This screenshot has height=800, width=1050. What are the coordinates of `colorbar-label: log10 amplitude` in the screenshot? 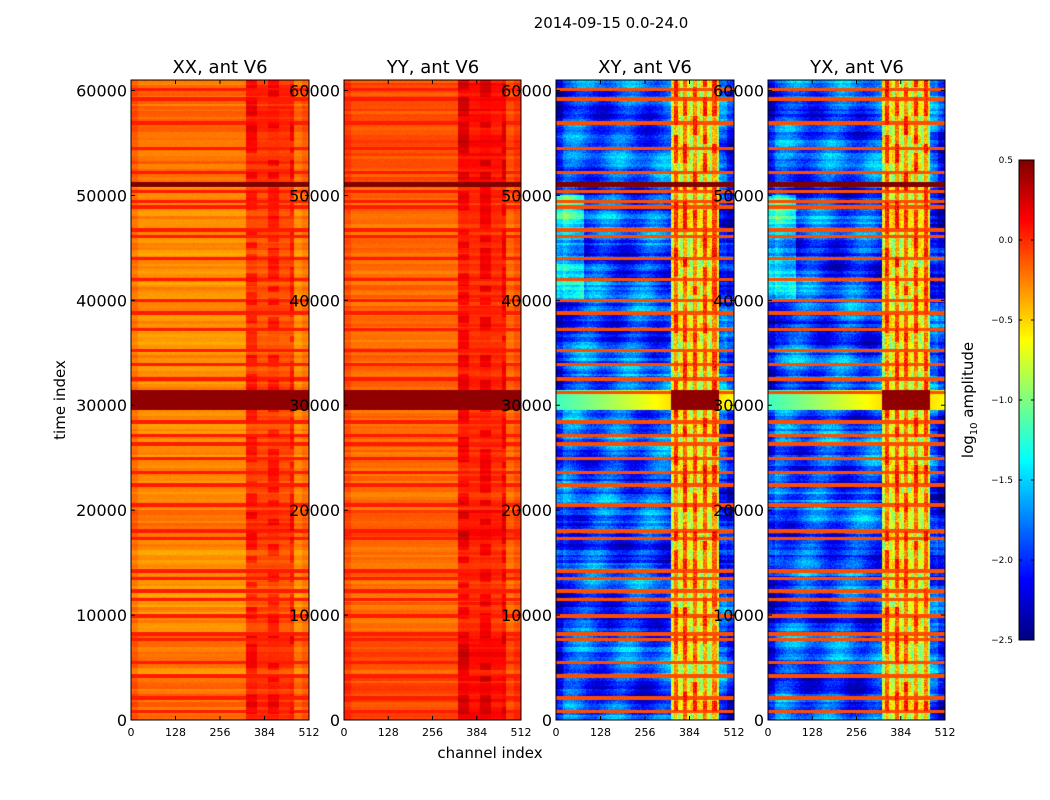 It's located at (969, 400).